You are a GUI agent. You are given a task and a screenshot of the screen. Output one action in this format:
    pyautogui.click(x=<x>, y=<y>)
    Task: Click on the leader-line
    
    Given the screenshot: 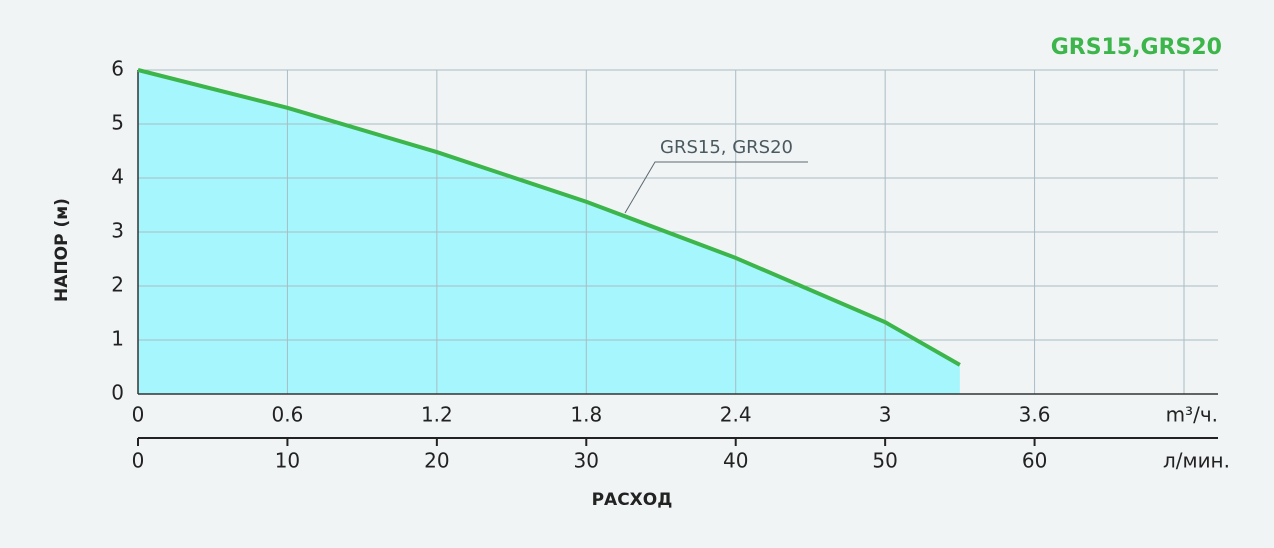 What is the action you would take?
    pyautogui.click(x=716, y=187)
    